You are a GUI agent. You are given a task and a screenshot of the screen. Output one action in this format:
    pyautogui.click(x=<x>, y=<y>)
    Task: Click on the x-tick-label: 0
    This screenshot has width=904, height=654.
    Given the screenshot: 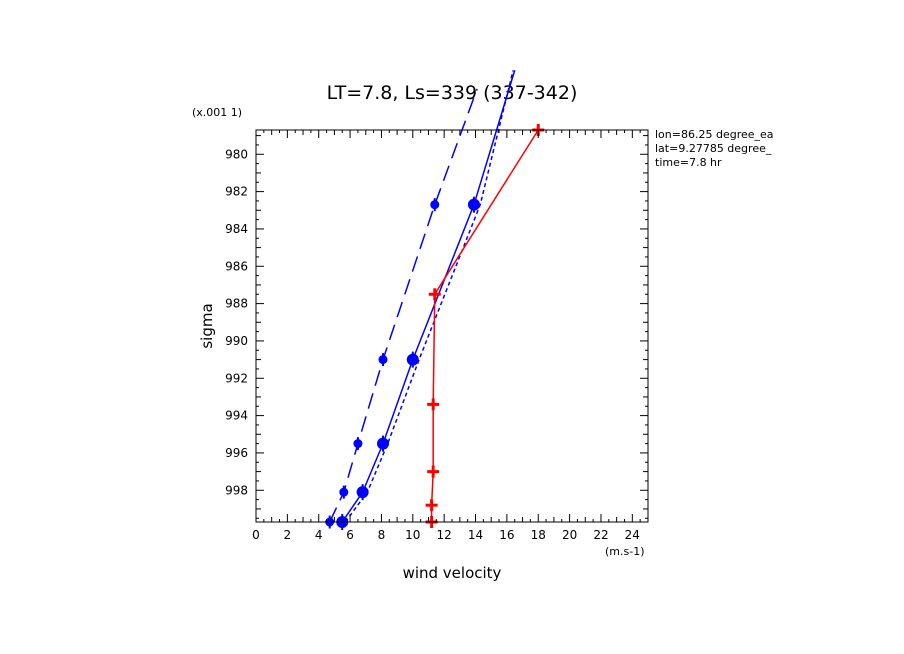 What is the action you would take?
    pyautogui.click(x=256, y=535)
    